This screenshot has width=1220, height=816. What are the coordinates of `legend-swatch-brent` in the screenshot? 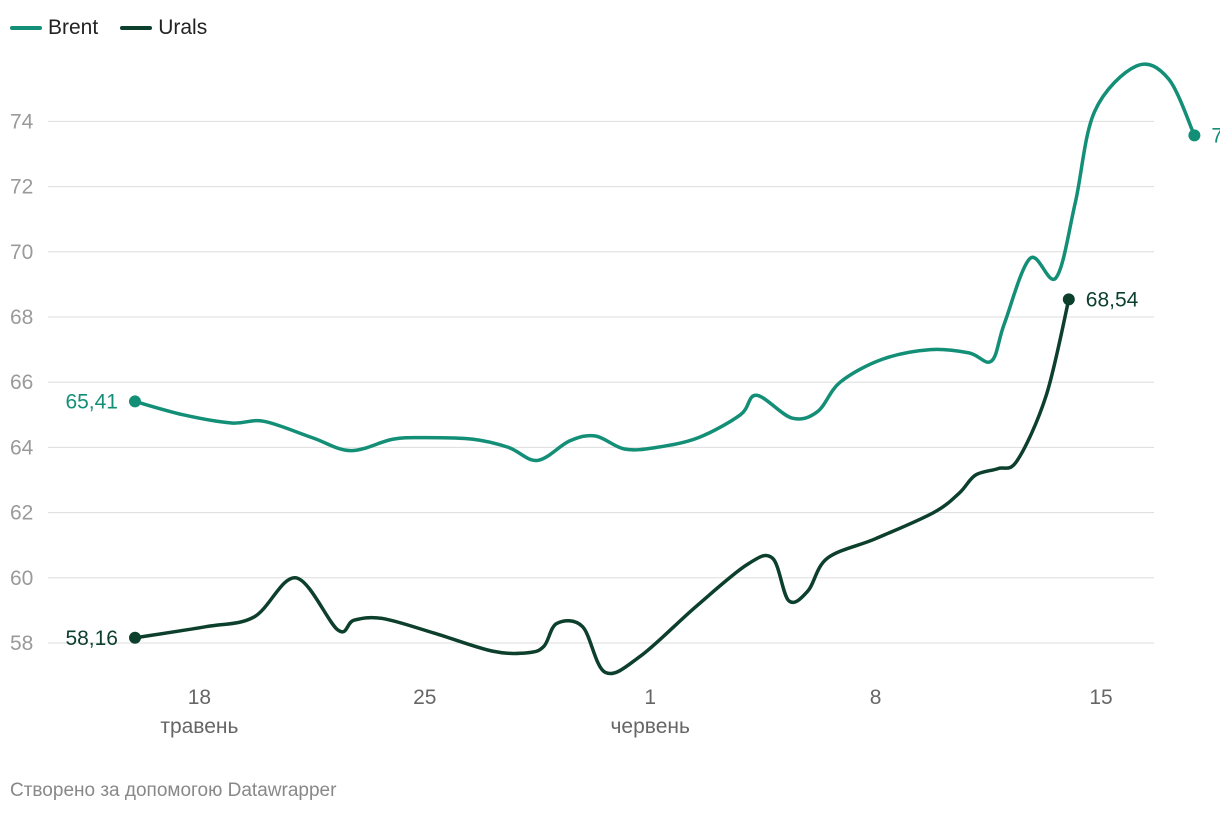 It's located at (26, 28).